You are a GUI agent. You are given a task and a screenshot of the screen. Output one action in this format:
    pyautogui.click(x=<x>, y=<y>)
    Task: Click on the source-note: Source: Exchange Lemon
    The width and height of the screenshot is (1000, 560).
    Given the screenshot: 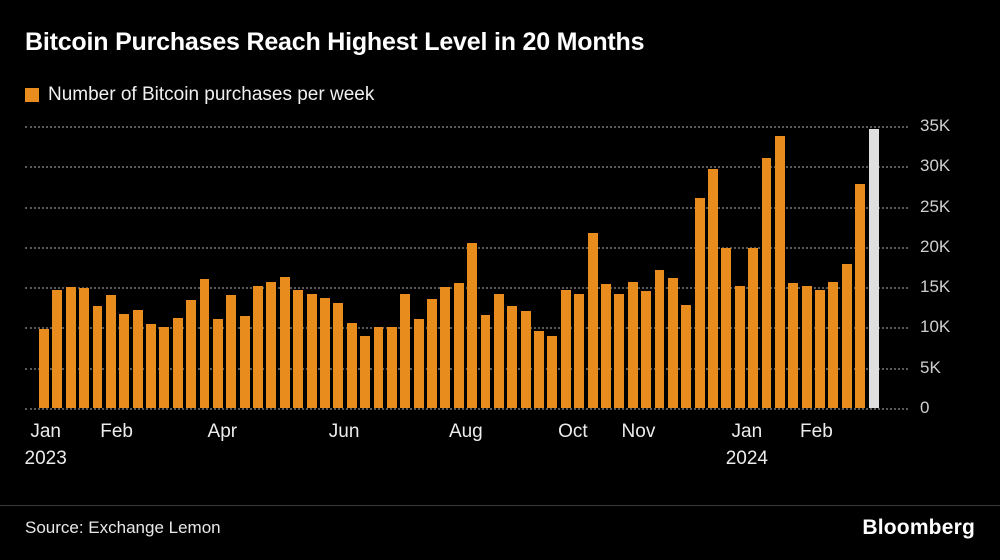 What is the action you would take?
    pyautogui.click(x=123, y=527)
    